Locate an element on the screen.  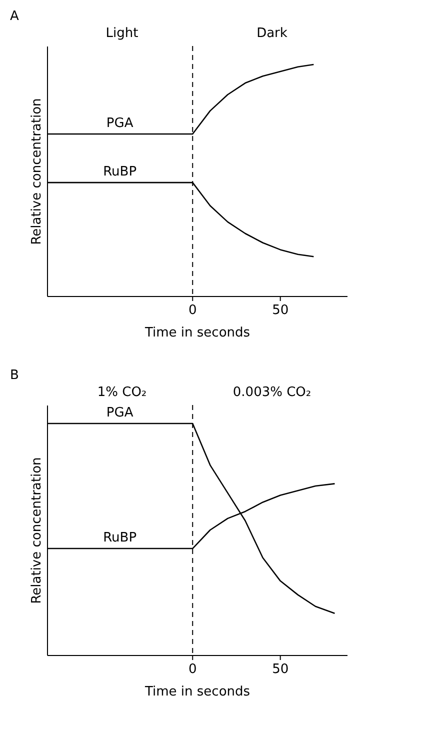
chart-title: B is located at coordinates (14, 375).